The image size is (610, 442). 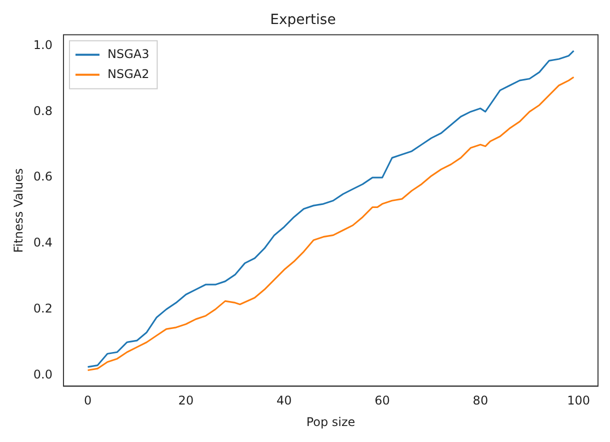 I want to click on y-tick-label: 1.0, so click(x=42, y=45).